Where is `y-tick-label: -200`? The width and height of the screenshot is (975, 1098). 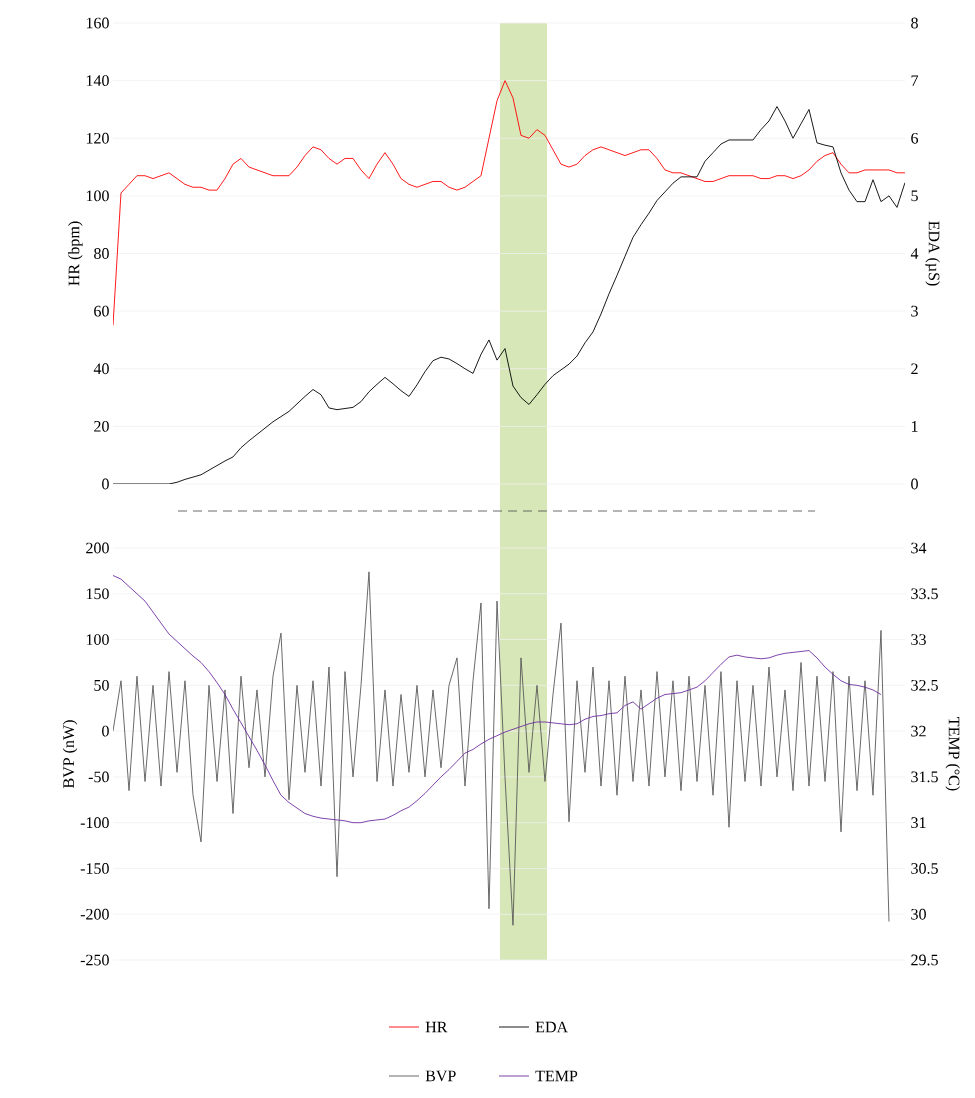 y-tick-label: -200 is located at coordinates (94, 914).